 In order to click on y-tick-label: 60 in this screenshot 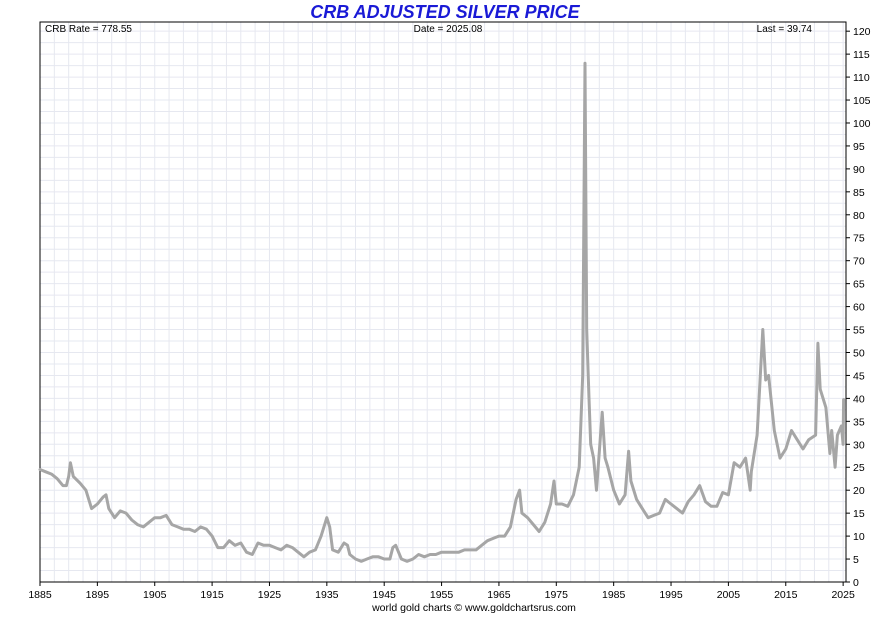, I will do `click(859, 308)`.